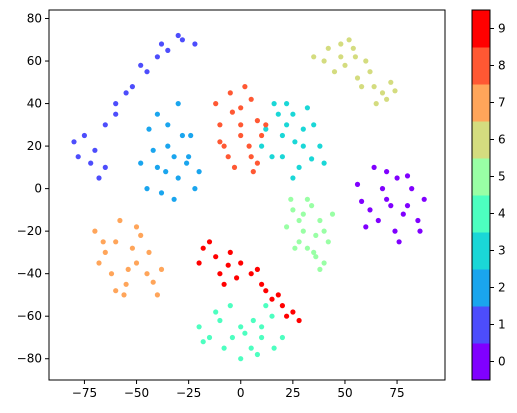 The height and width of the screenshot is (413, 517). Describe the element at coordinates (344, 393) in the screenshot. I see `x-tick-label: 50` at that location.